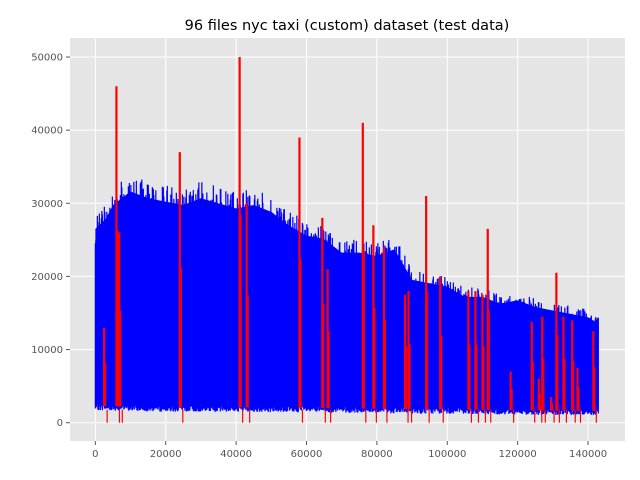 The height and width of the screenshot is (480, 640). What do you see at coordinates (95, 454) in the screenshot?
I see `x-tick-label: 0` at bounding box center [95, 454].